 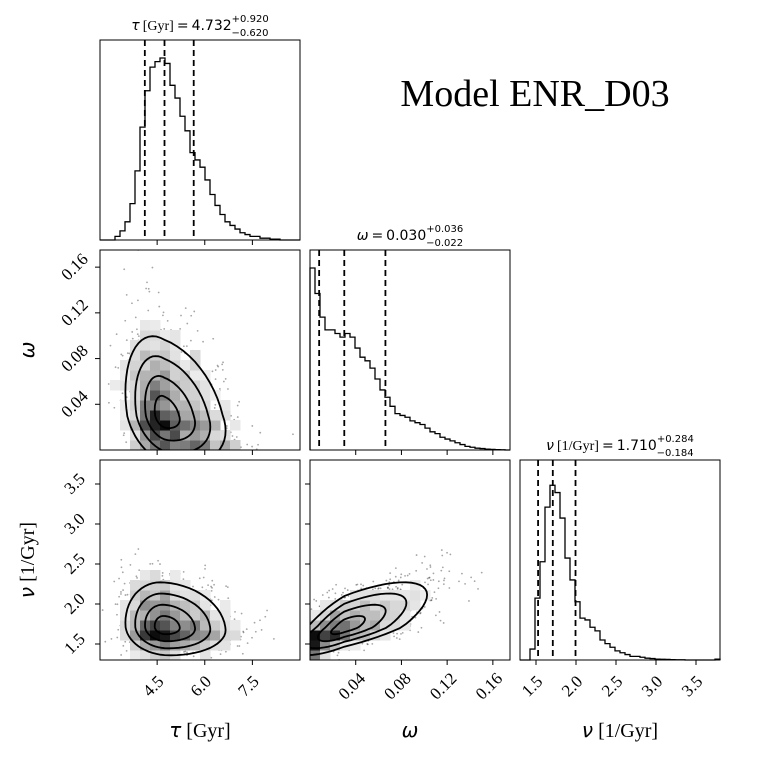 I want to click on x-tick-label-omega: 0.04, so click(x=352, y=686).